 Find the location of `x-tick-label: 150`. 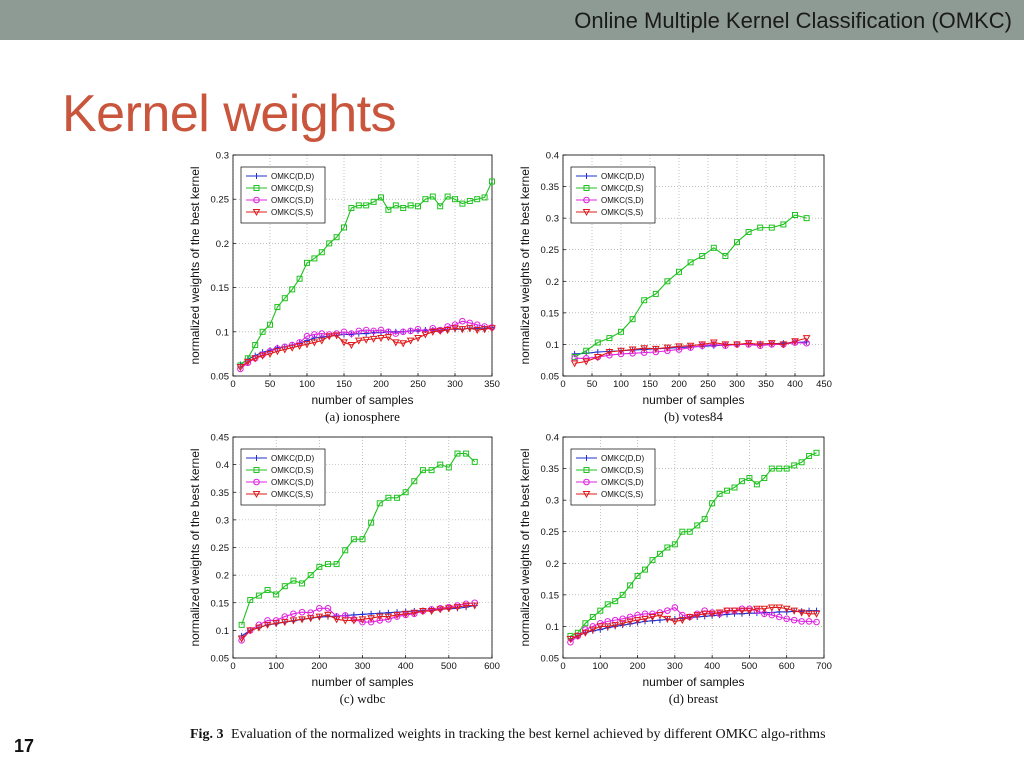

x-tick-label: 150 is located at coordinates (344, 384).